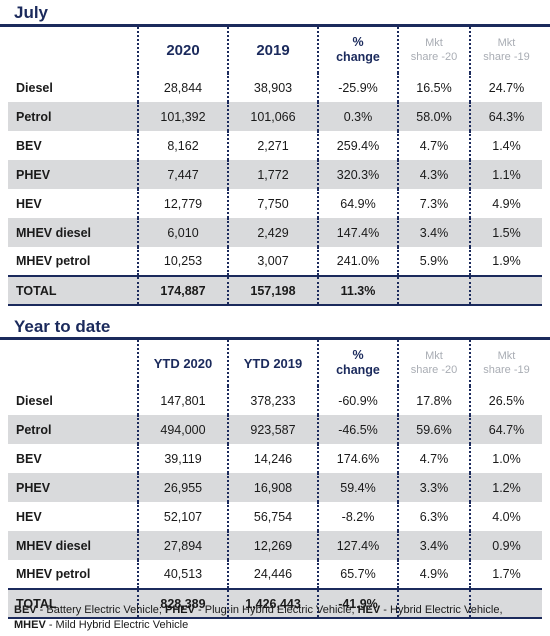 This screenshot has width=550, height=636. What do you see at coordinates (505, 87) in the screenshot?
I see `value-mkt-share-19: 24.7%` at bounding box center [505, 87].